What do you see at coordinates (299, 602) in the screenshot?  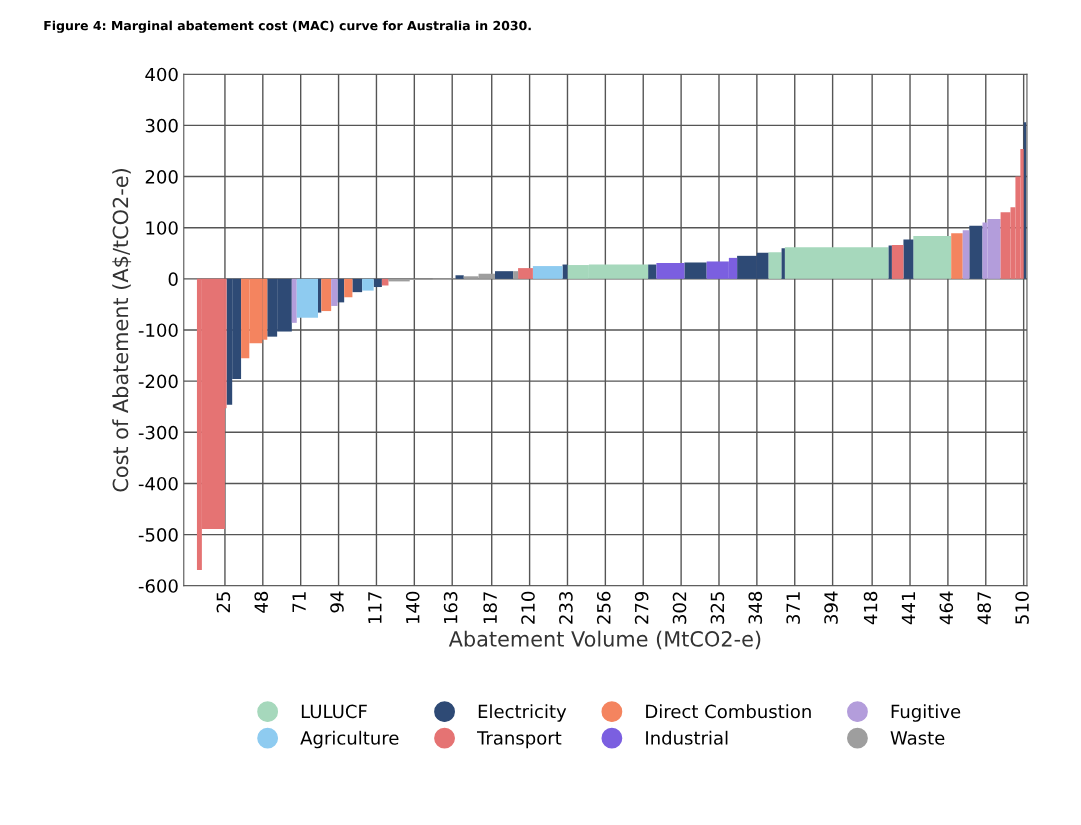 I see `x-tick-label: 71` at bounding box center [299, 602].